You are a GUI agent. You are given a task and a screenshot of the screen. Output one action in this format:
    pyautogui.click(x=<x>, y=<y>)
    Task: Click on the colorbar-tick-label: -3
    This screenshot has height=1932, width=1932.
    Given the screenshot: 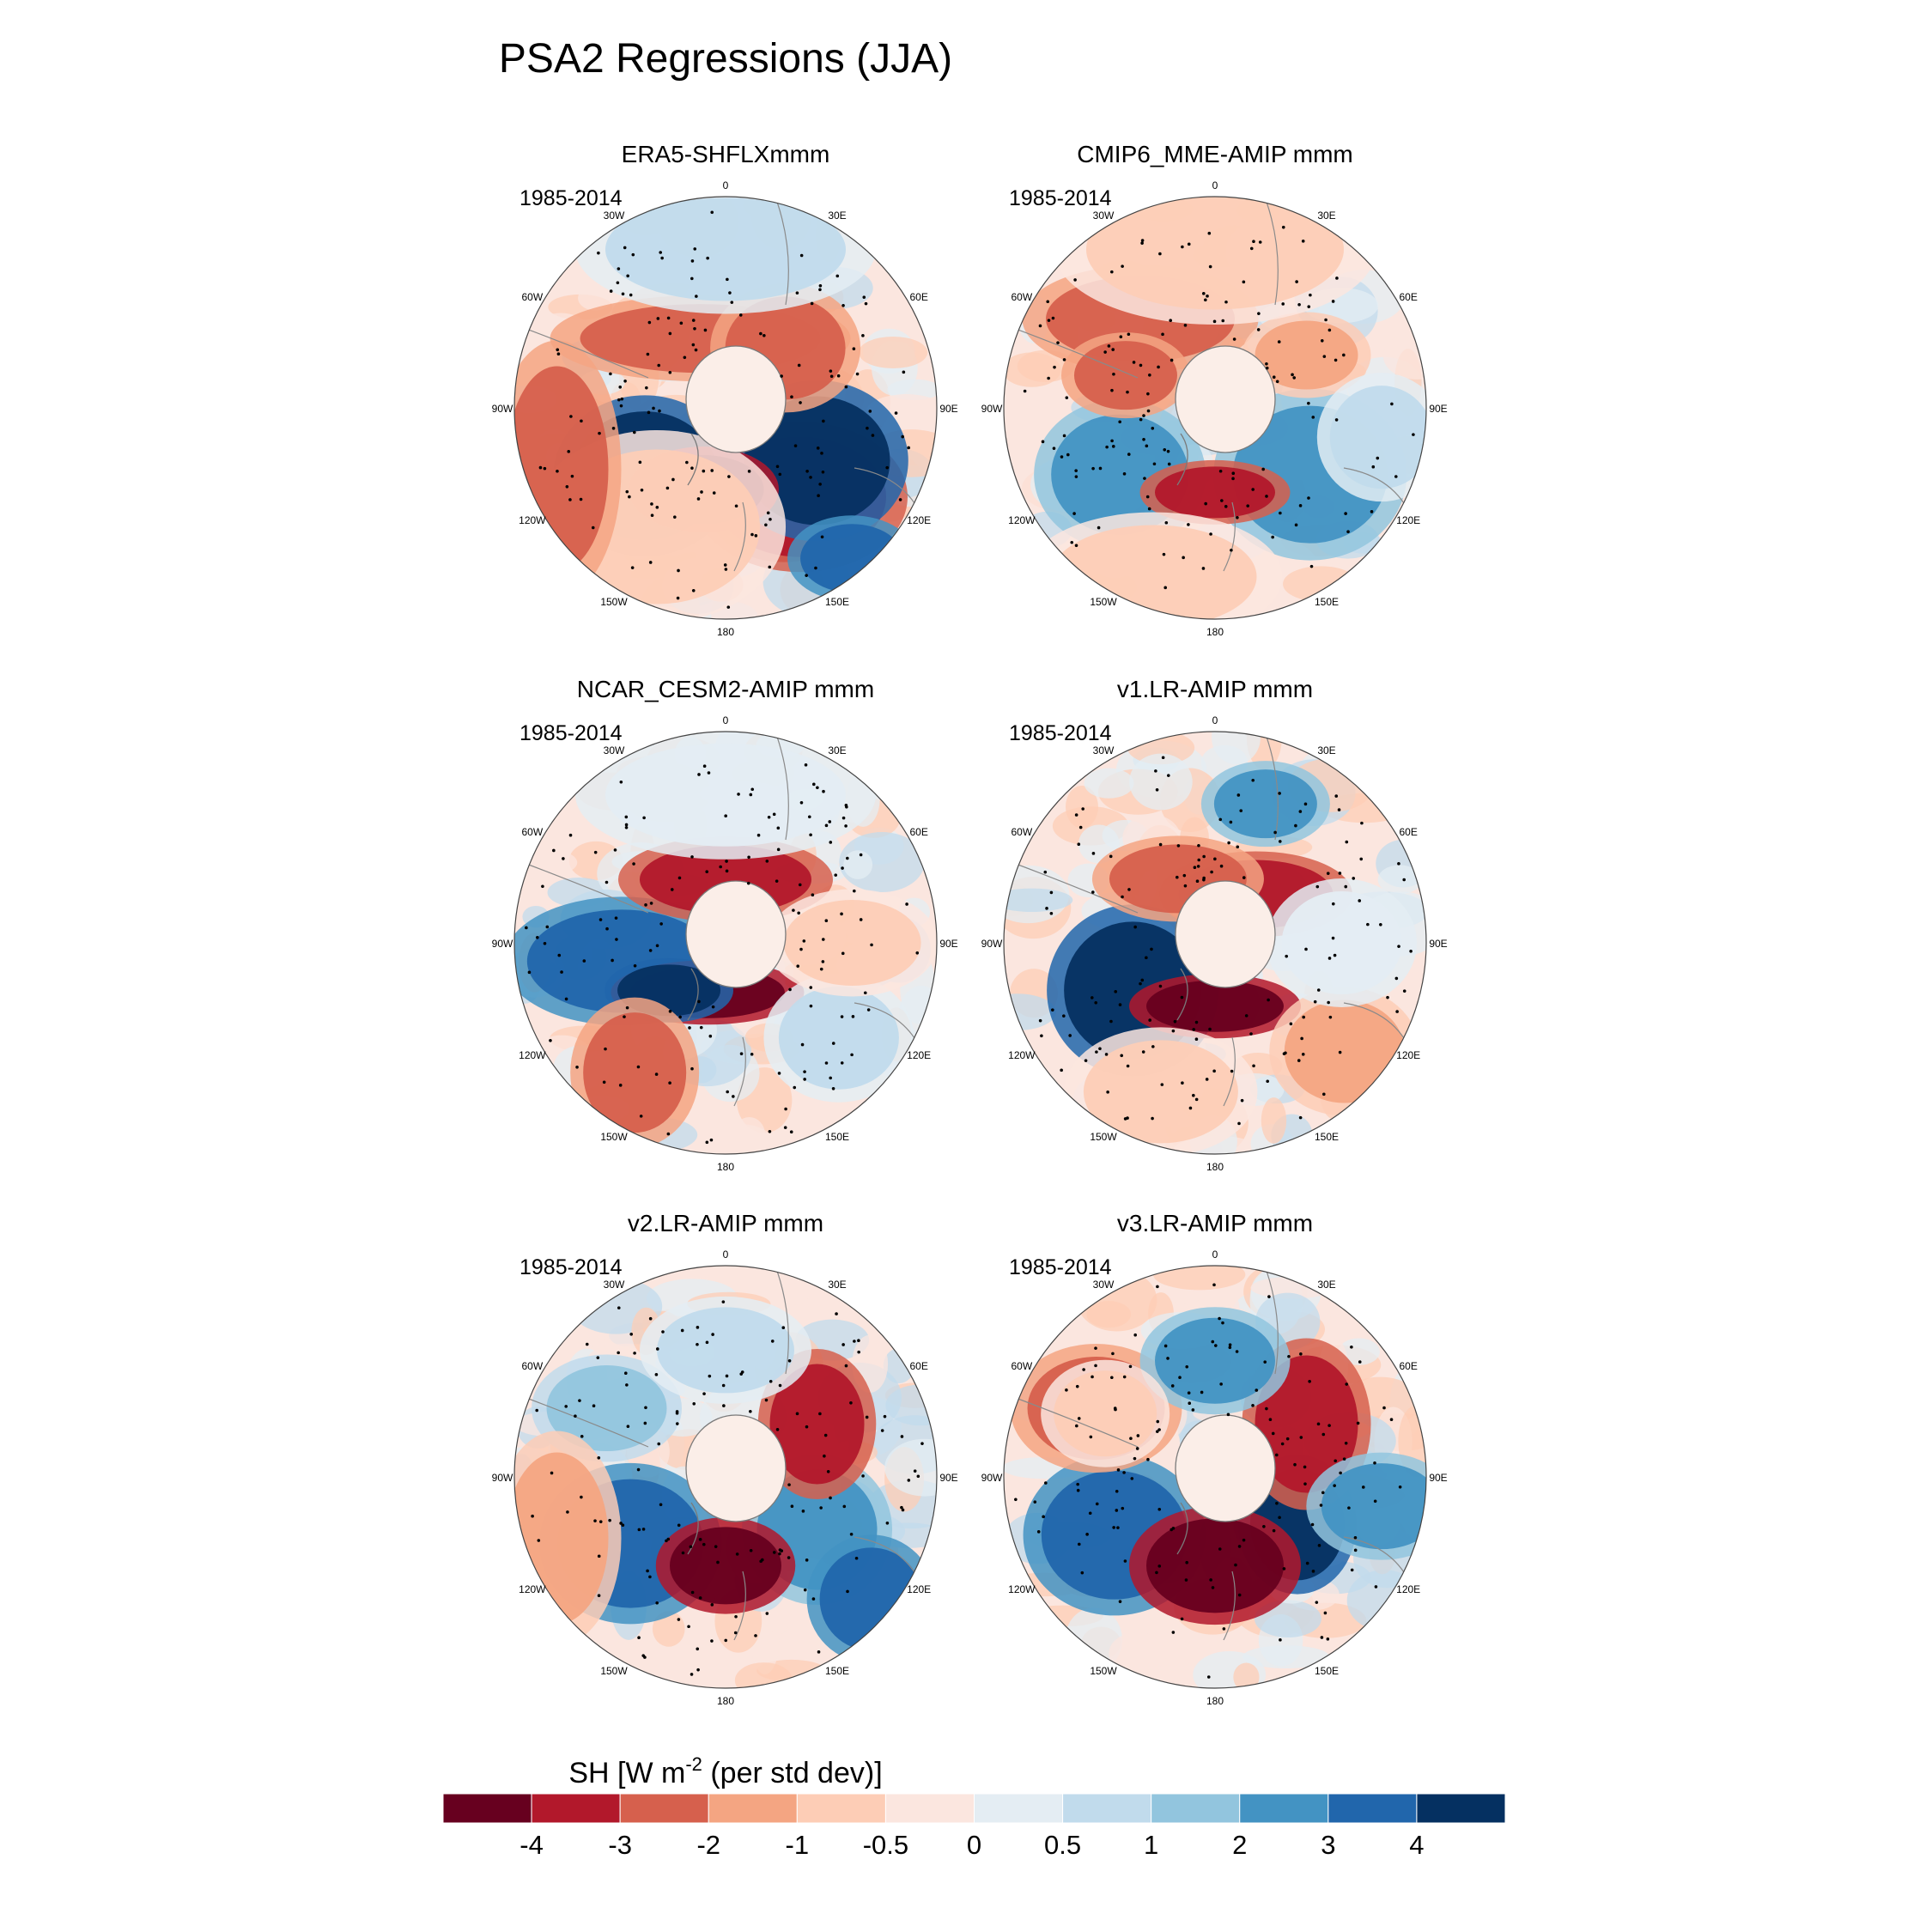 What is the action you would take?
    pyautogui.click(x=620, y=1845)
    